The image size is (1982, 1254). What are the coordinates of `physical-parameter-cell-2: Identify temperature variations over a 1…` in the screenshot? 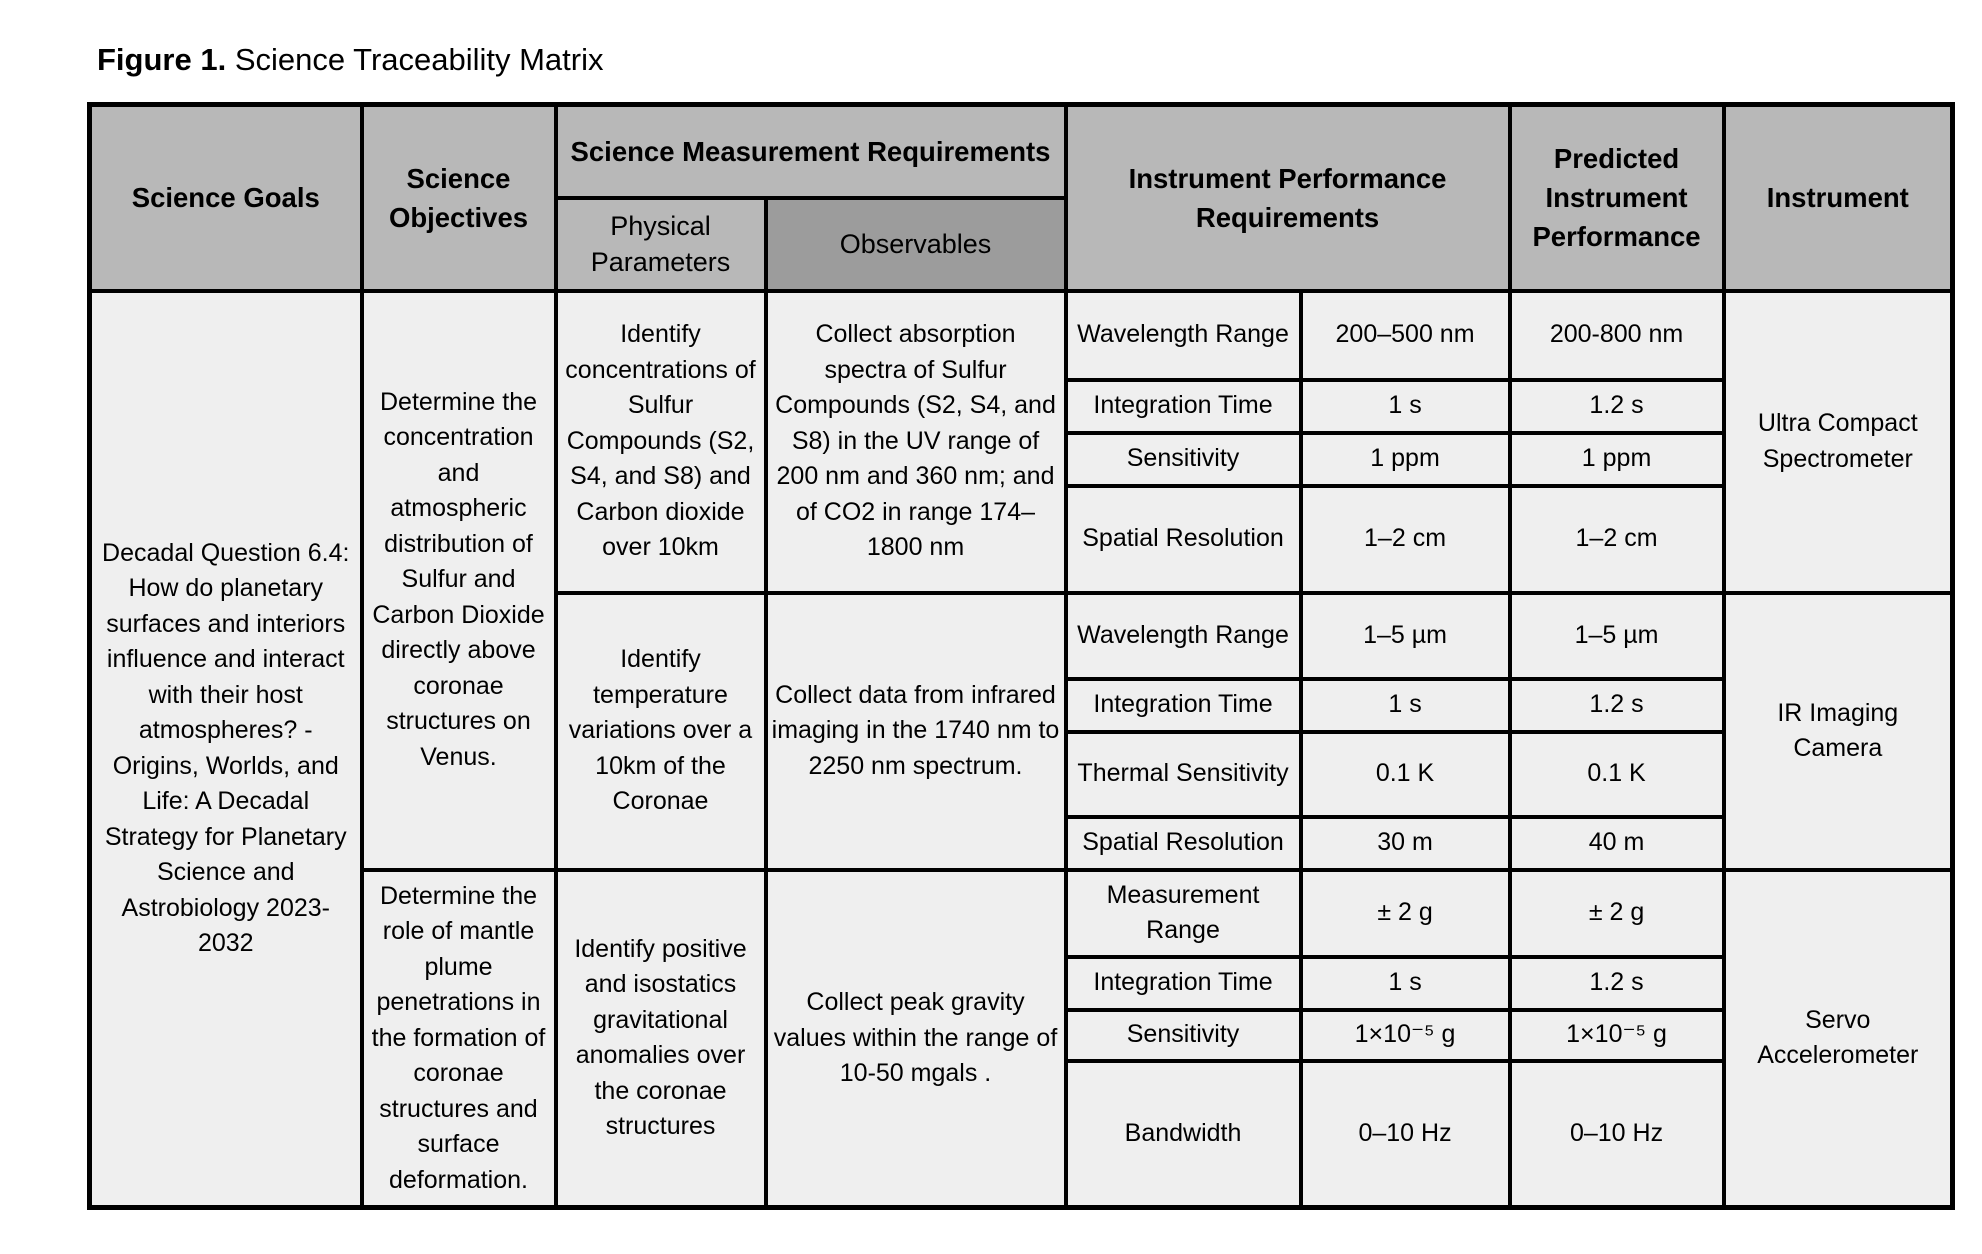 It's located at (660, 731).